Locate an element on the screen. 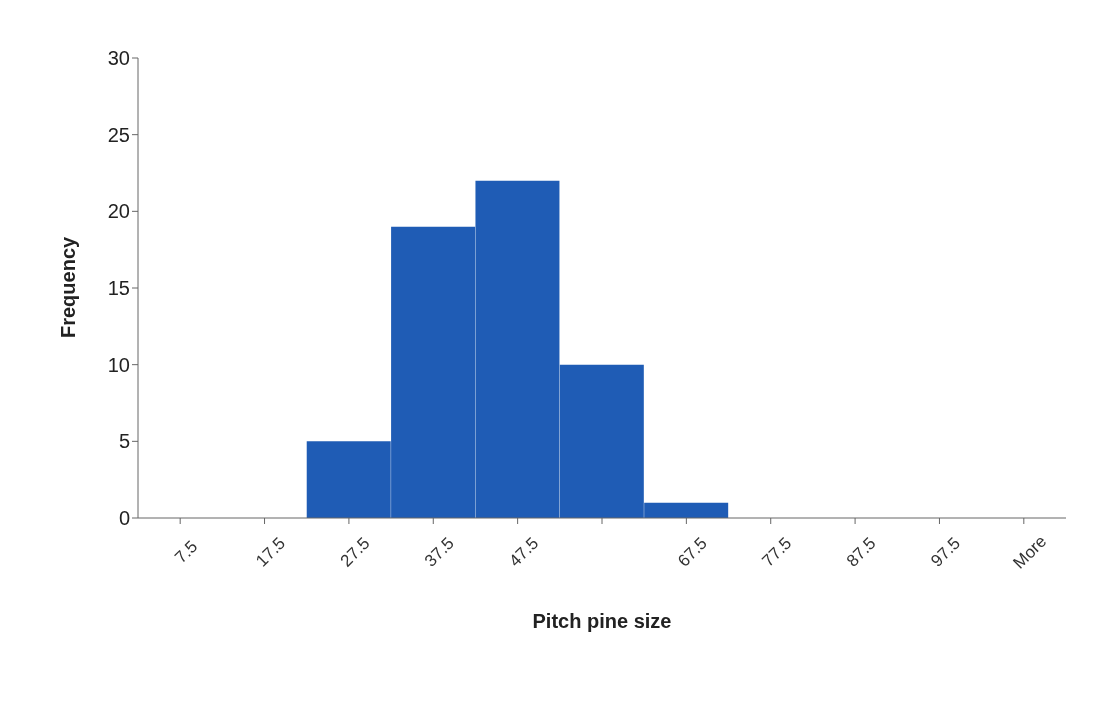  x-tick-label: 7.5 is located at coordinates (186, 552).